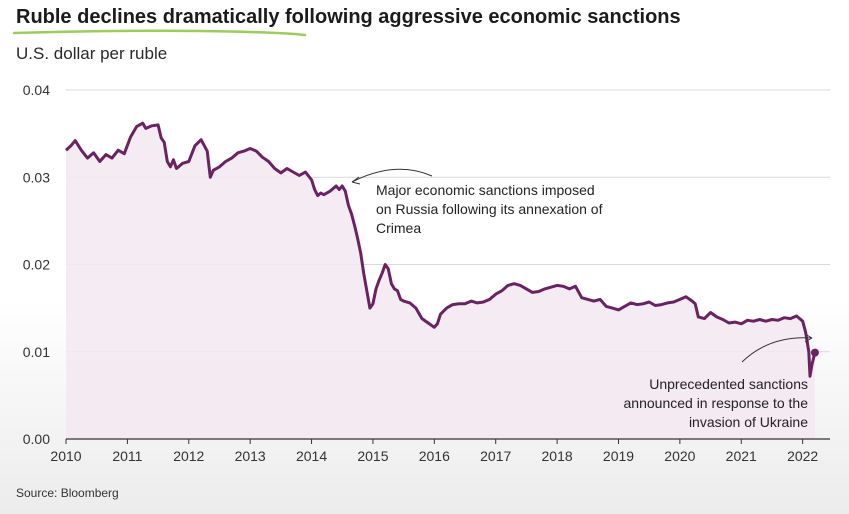 This screenshot has width=849, height=514. What do you see at coordinates (748, 422) in the screenshot?
I see `ukraine-annotation-text: invasion of Ukraine` at bounding box center [748, 422].